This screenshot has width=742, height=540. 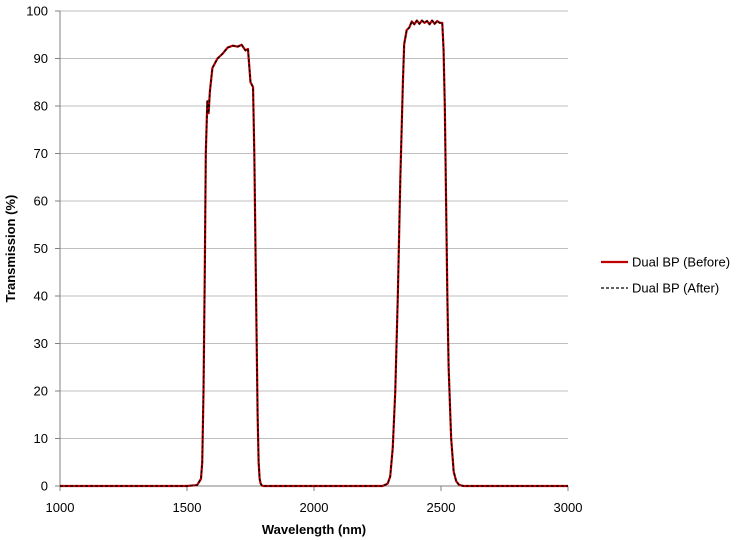 What do you see at coordinates (187, 507) in the screenshot?
I see `x-tick-label-1500: 1500` at bounding box center [187, 507].